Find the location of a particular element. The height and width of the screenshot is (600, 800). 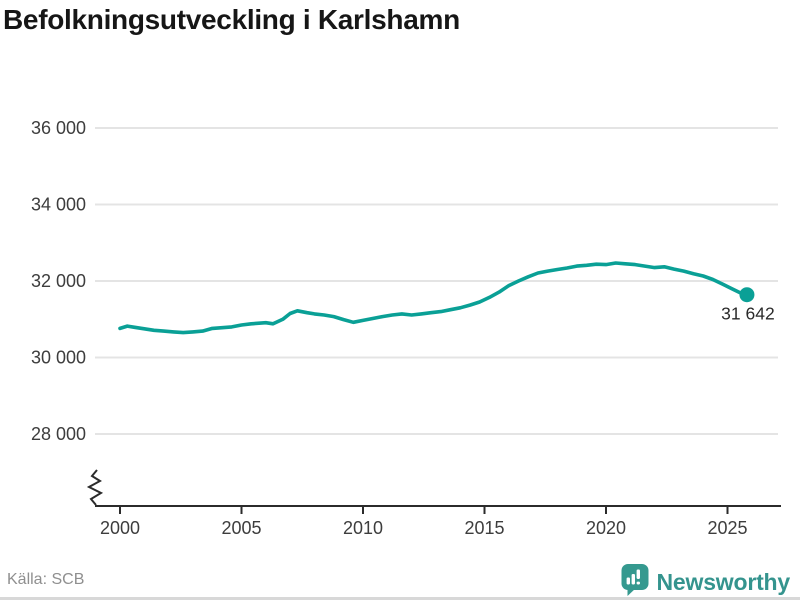

chart-title: Befolkningsutveckling i Karlshamn is located at coordinates (231, 19).